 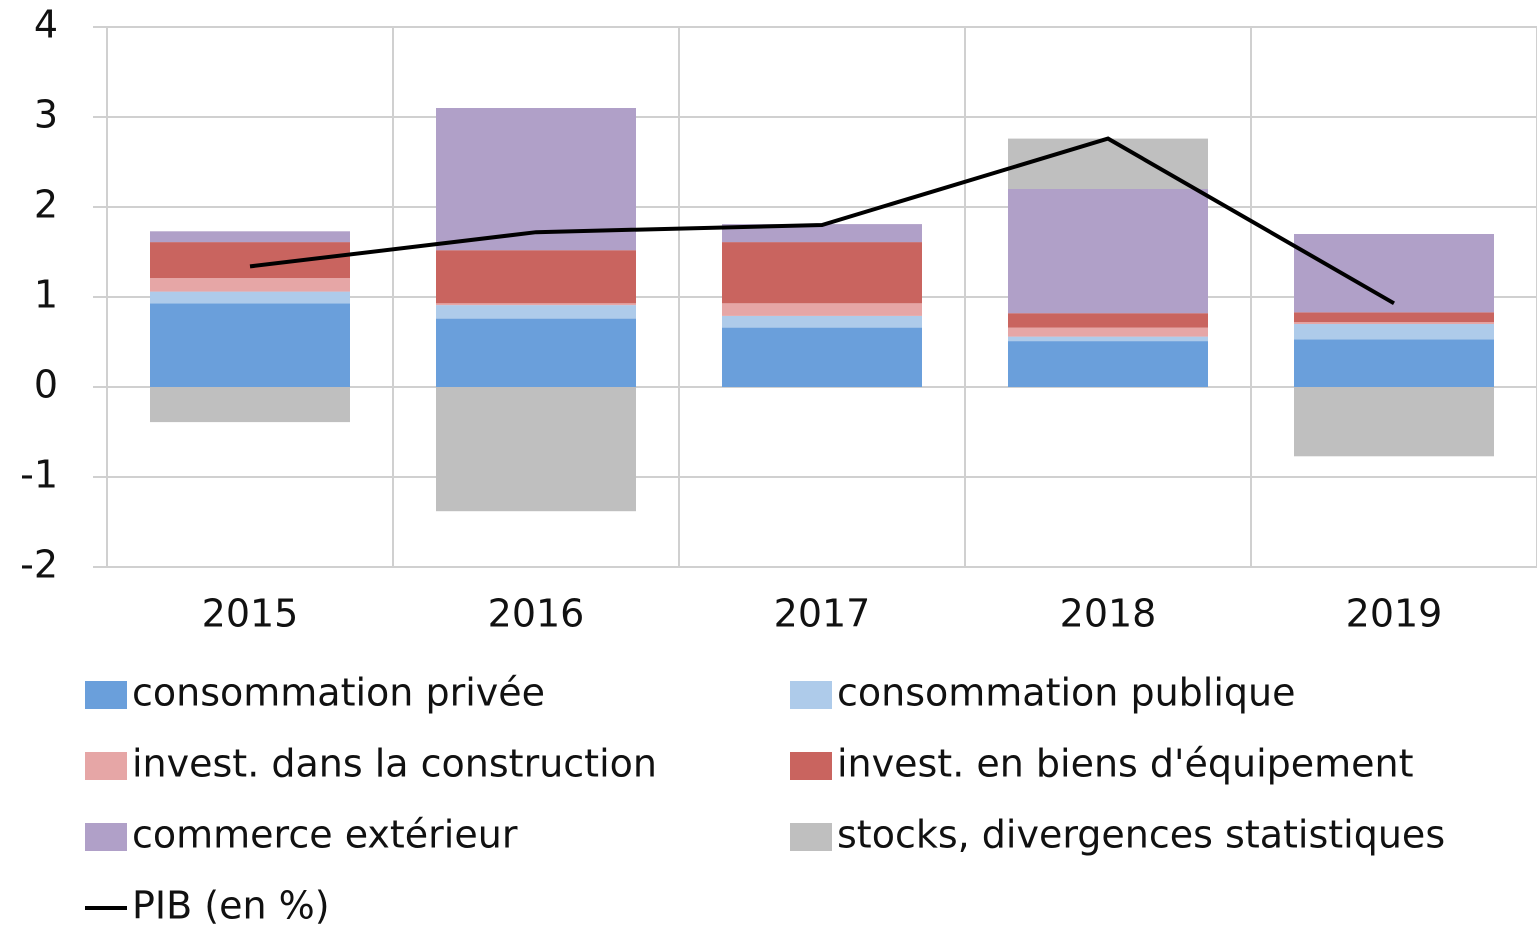 I want to click on y-tick-label: -1, so click(x=39, y=475).